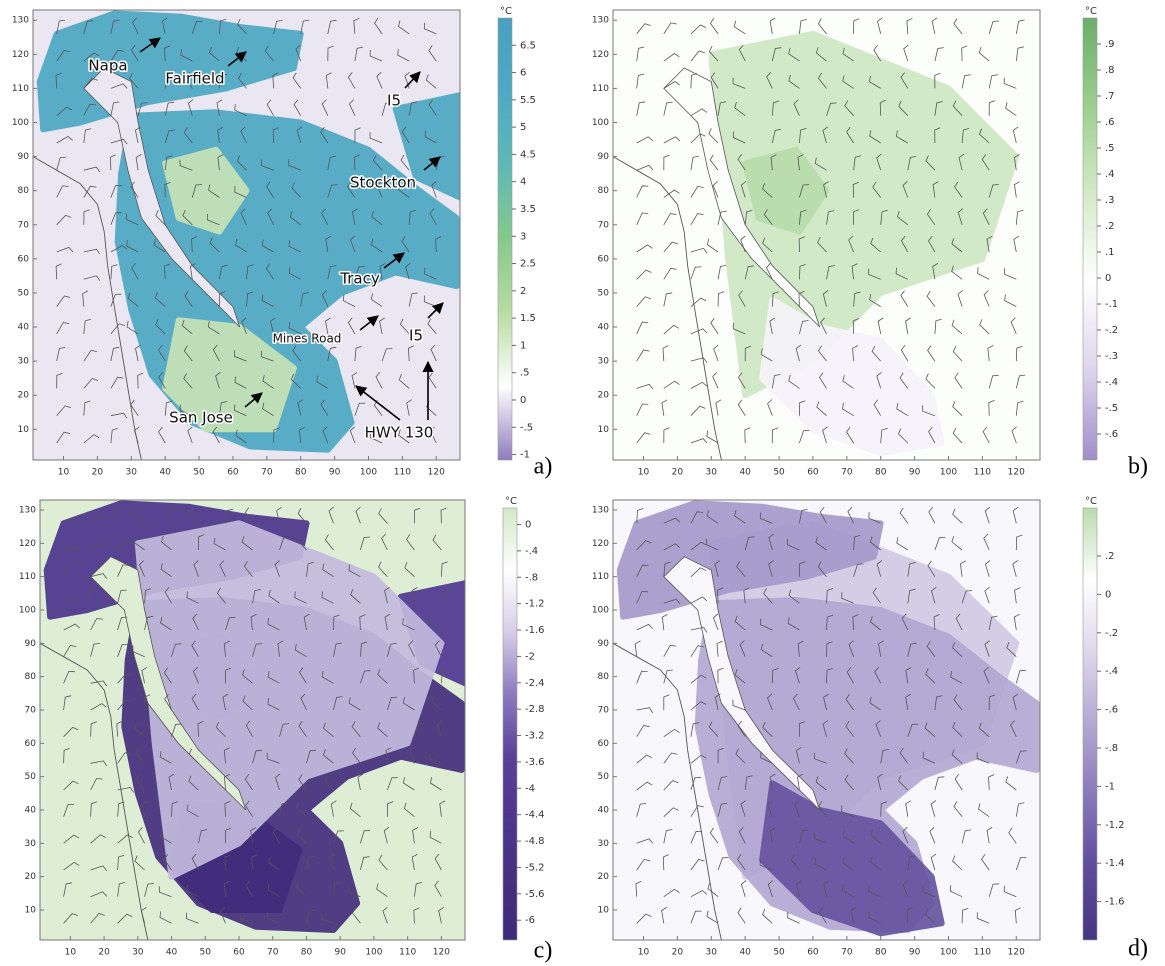  I want to click on y-tick-label: 120, so click(600, 544).